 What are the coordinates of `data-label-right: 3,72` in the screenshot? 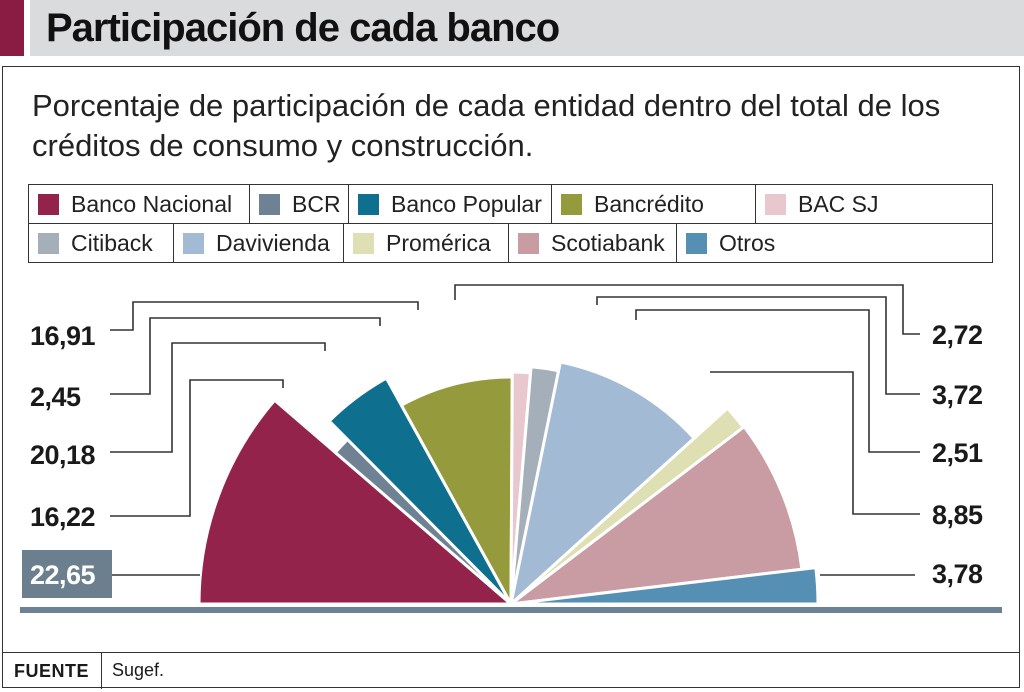 It's located at (957, 395).